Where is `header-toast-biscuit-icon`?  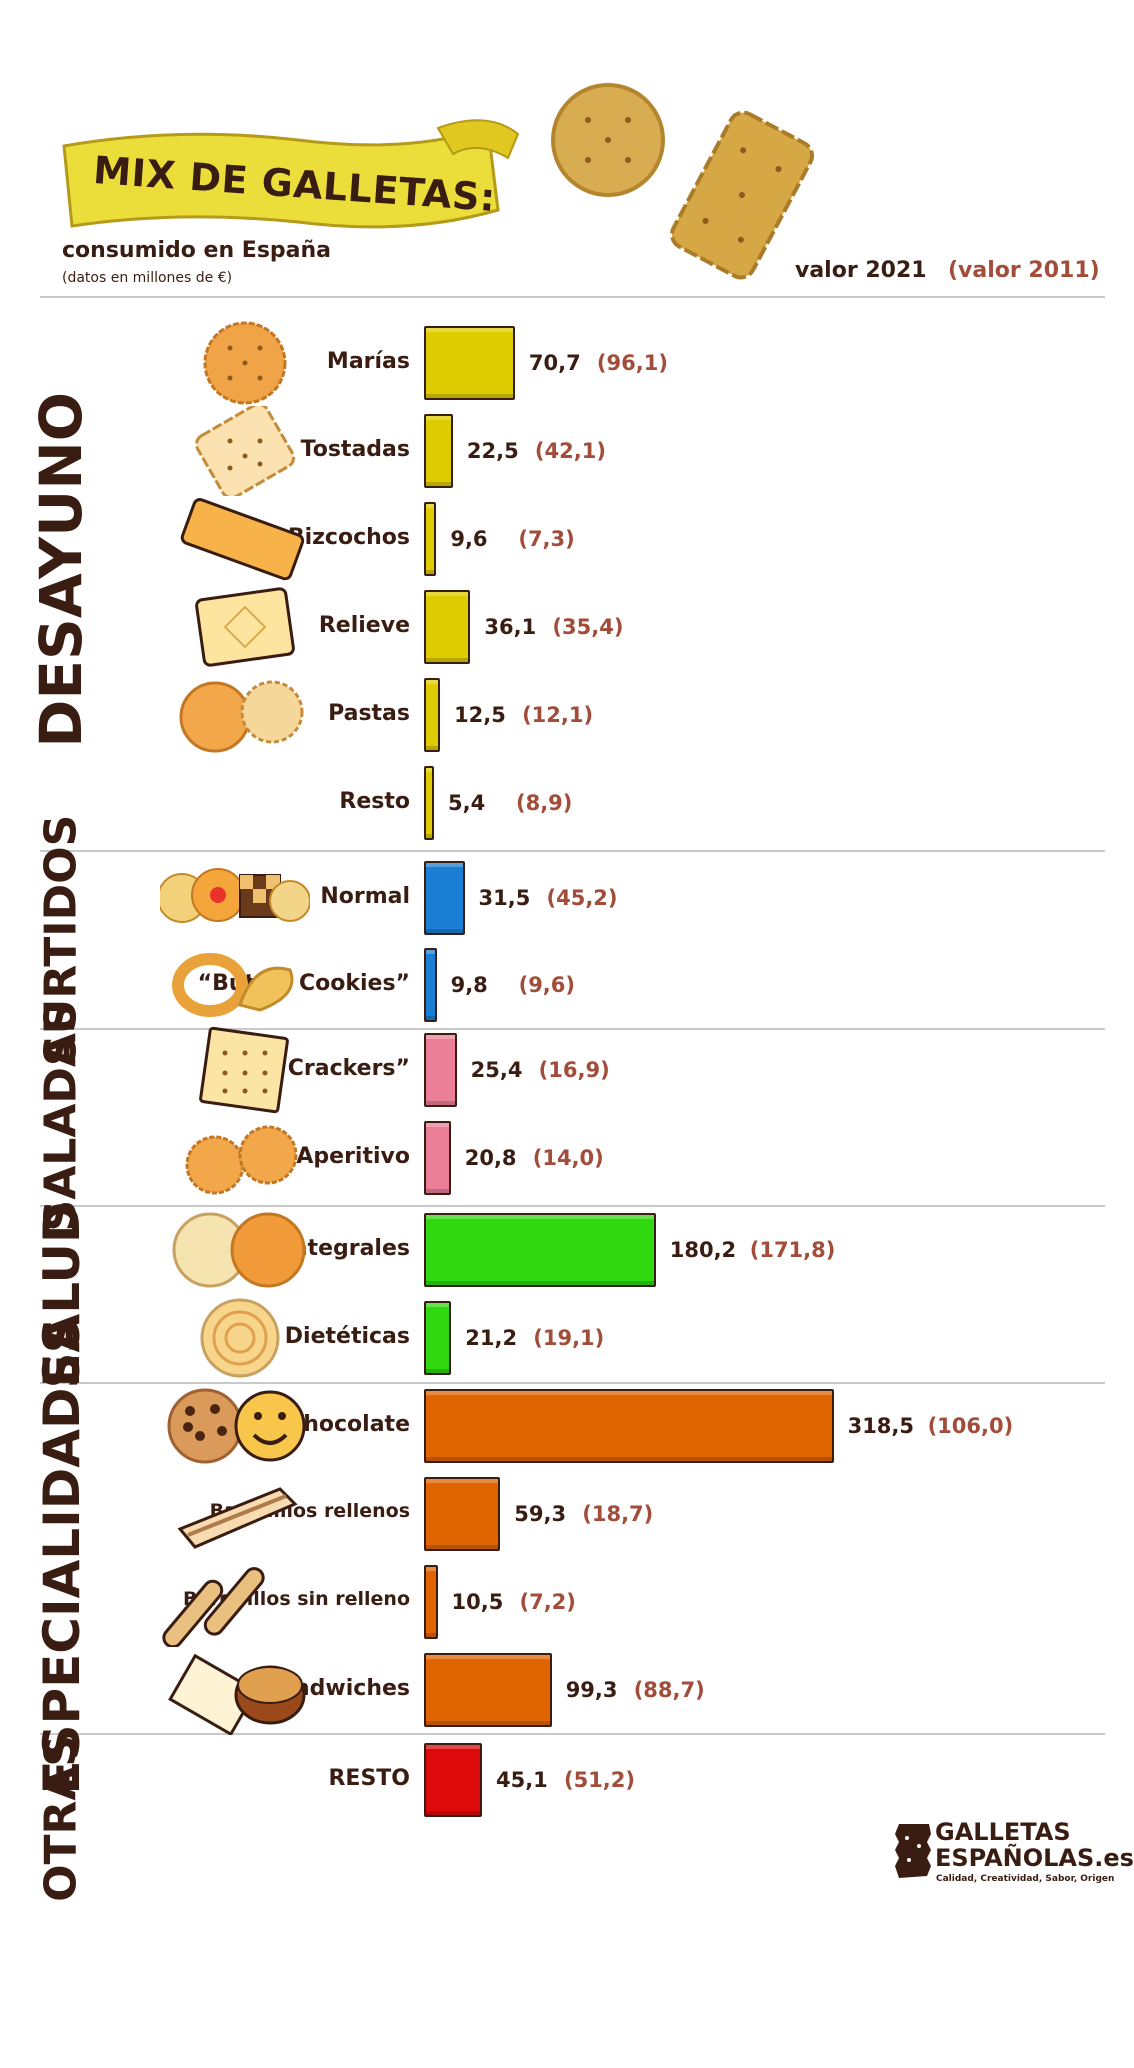 header-toast-biscuit-icon is located at coordinates (742, 195).